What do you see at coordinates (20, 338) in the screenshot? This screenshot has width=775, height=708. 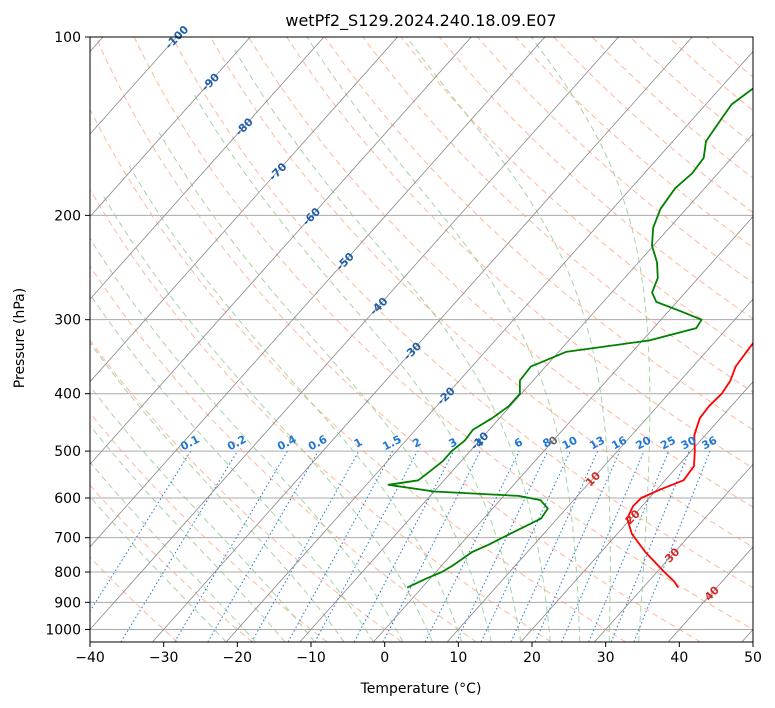 I see `y-axis-label: Pressure (hPa)` at bounding box center [20, 338].